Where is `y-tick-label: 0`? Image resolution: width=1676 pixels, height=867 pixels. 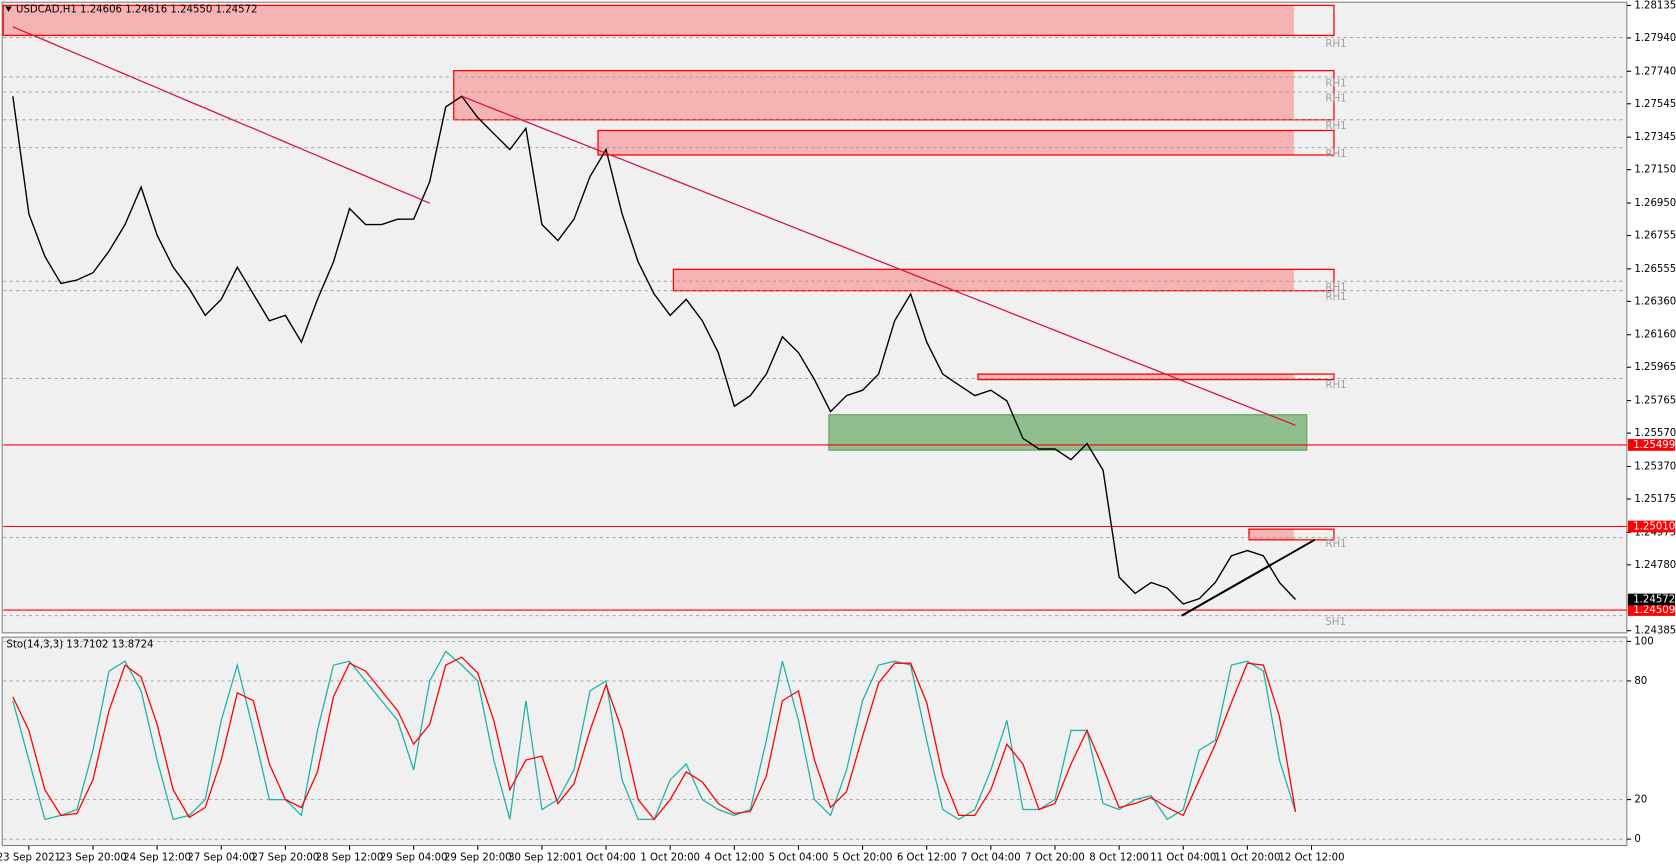
y-tick-label: 0 is located at coordinates (1637, 839).